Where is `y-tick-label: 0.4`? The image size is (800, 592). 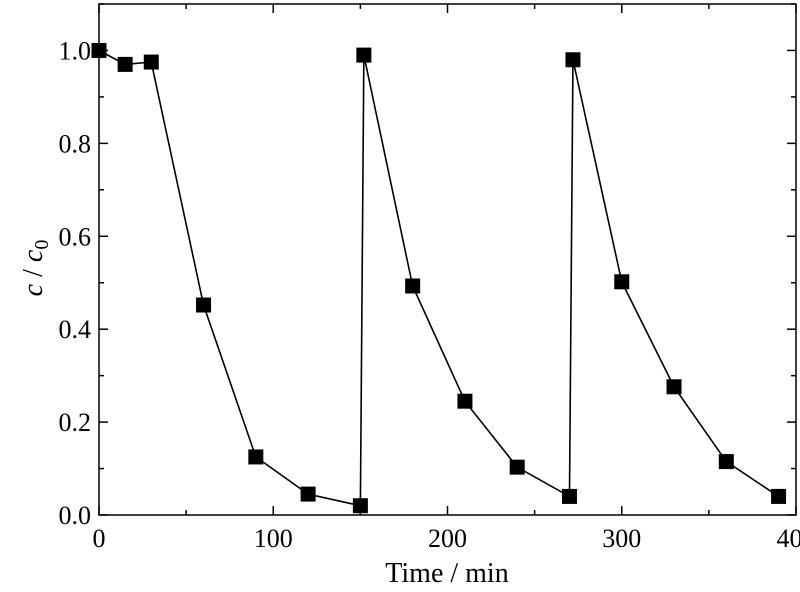
y-tick-label: 0.4 is located at coordinates (75, 329).